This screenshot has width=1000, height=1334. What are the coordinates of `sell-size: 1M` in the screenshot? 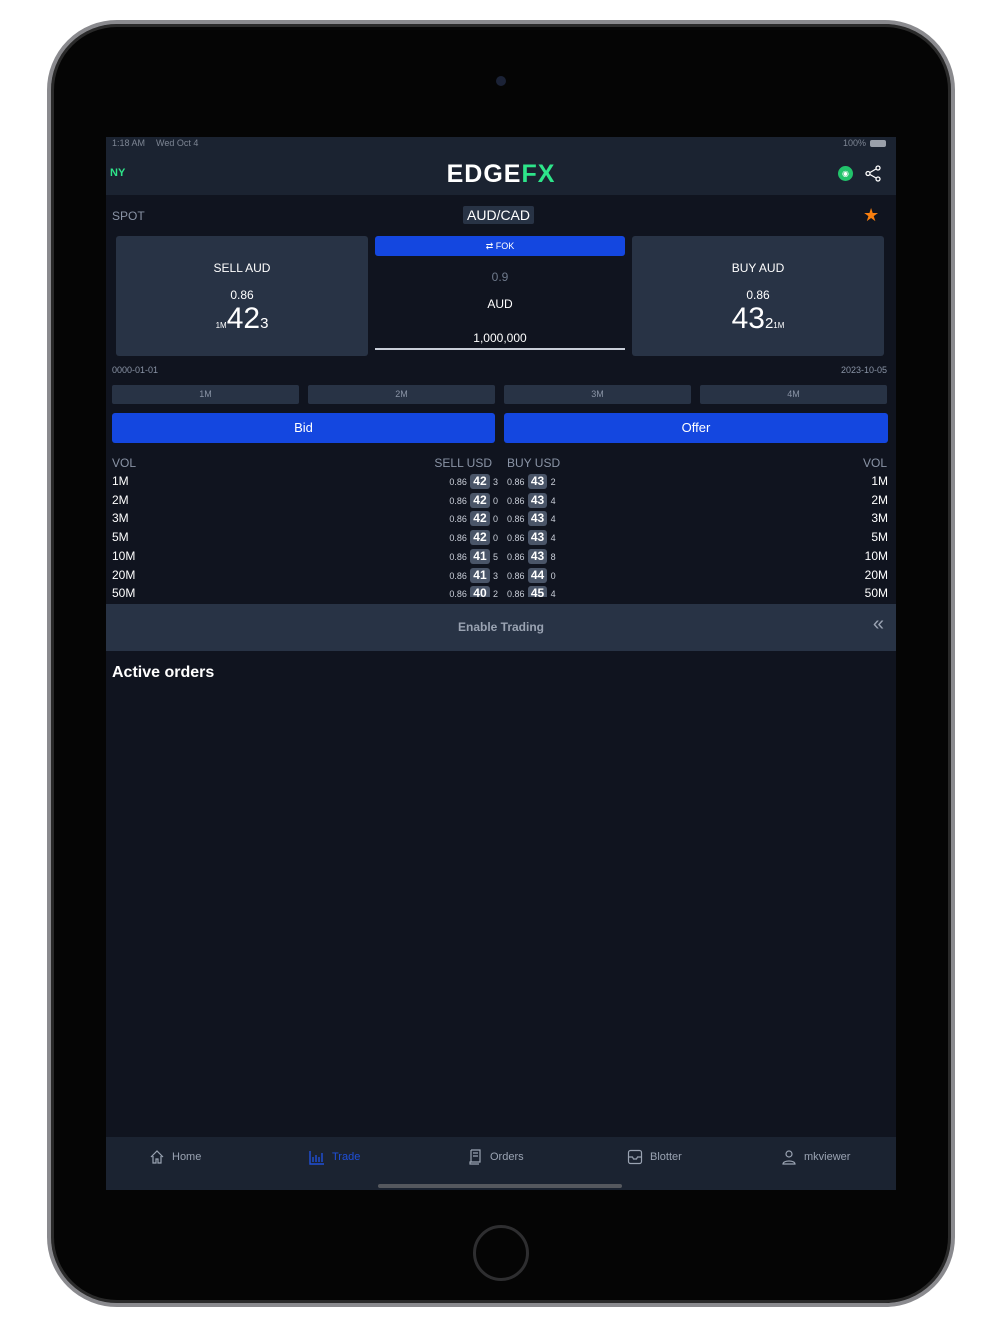 It's located at (221, 325).